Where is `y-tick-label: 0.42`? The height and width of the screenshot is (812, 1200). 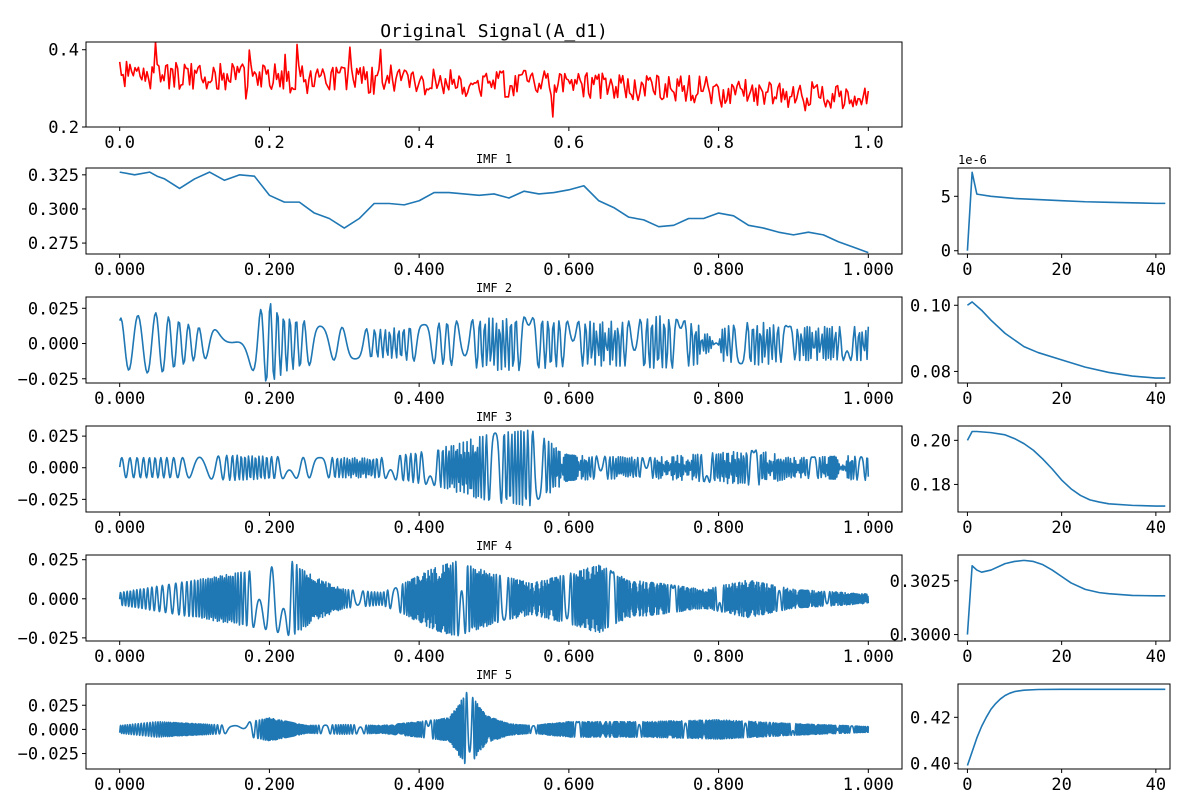
y-tick-label: 0.42 is located at coordinates (930, 718).